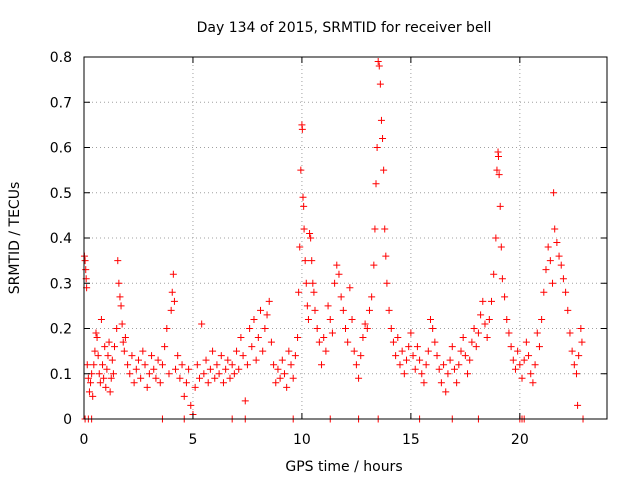 The image size is (640, 480). I want to click on y-tick-label: 0.4, so click(61, 239).